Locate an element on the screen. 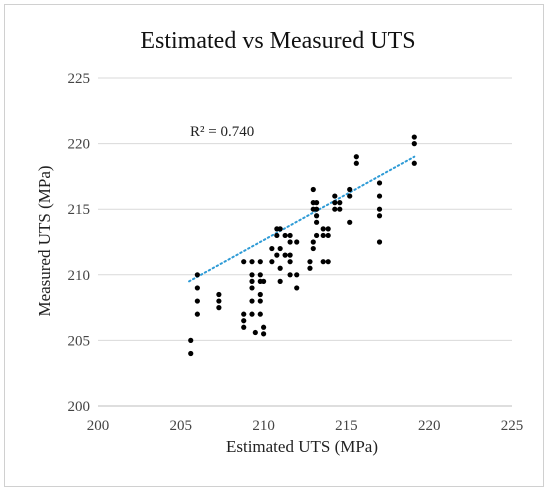  trendline is located at coordinates (302, 219).